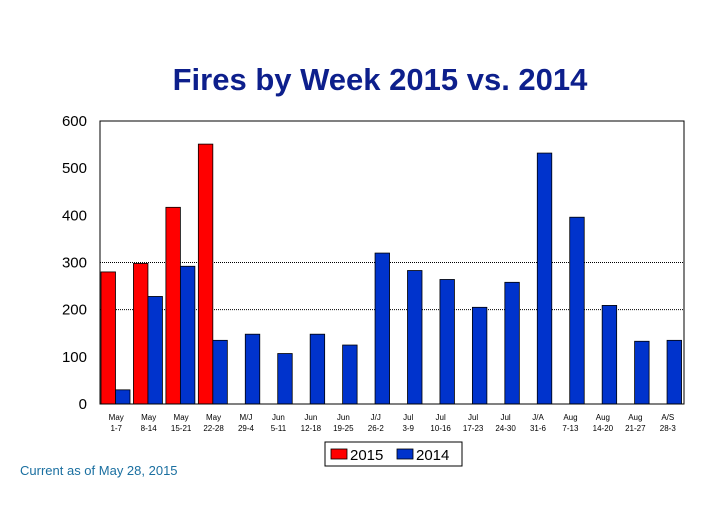 The width and height of the screenshot is (720, 514). Describe the element at coordinates (279, 423) in the screenshot. I see `x-tick-label: Jun 5-11` at that location.